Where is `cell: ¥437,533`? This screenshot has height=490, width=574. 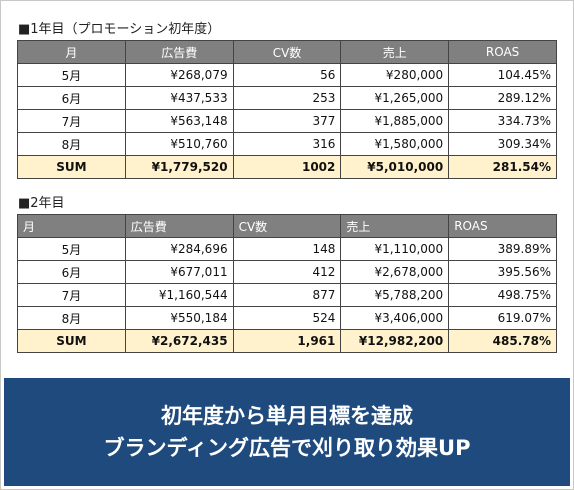
cell: ¥437,533 is located at coordinates (179, 98).